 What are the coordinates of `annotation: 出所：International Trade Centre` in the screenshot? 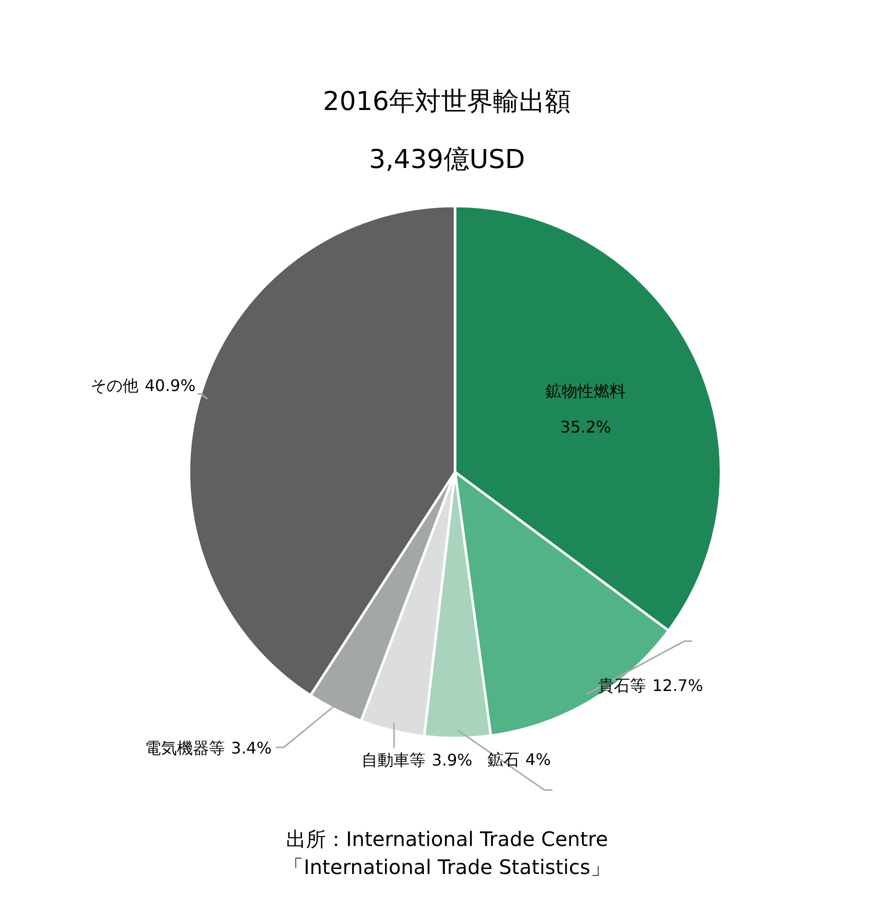 It's located at (447, 839).